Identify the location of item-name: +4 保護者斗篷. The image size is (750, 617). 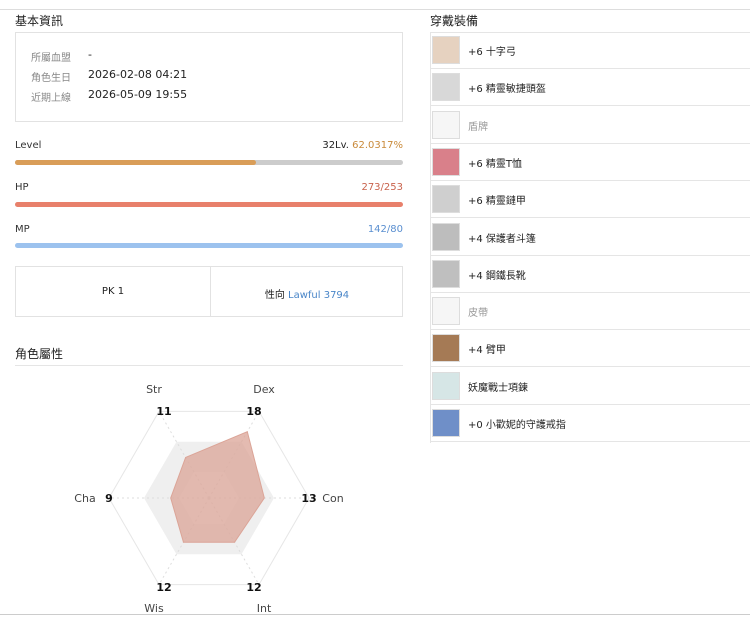
(502, 239).